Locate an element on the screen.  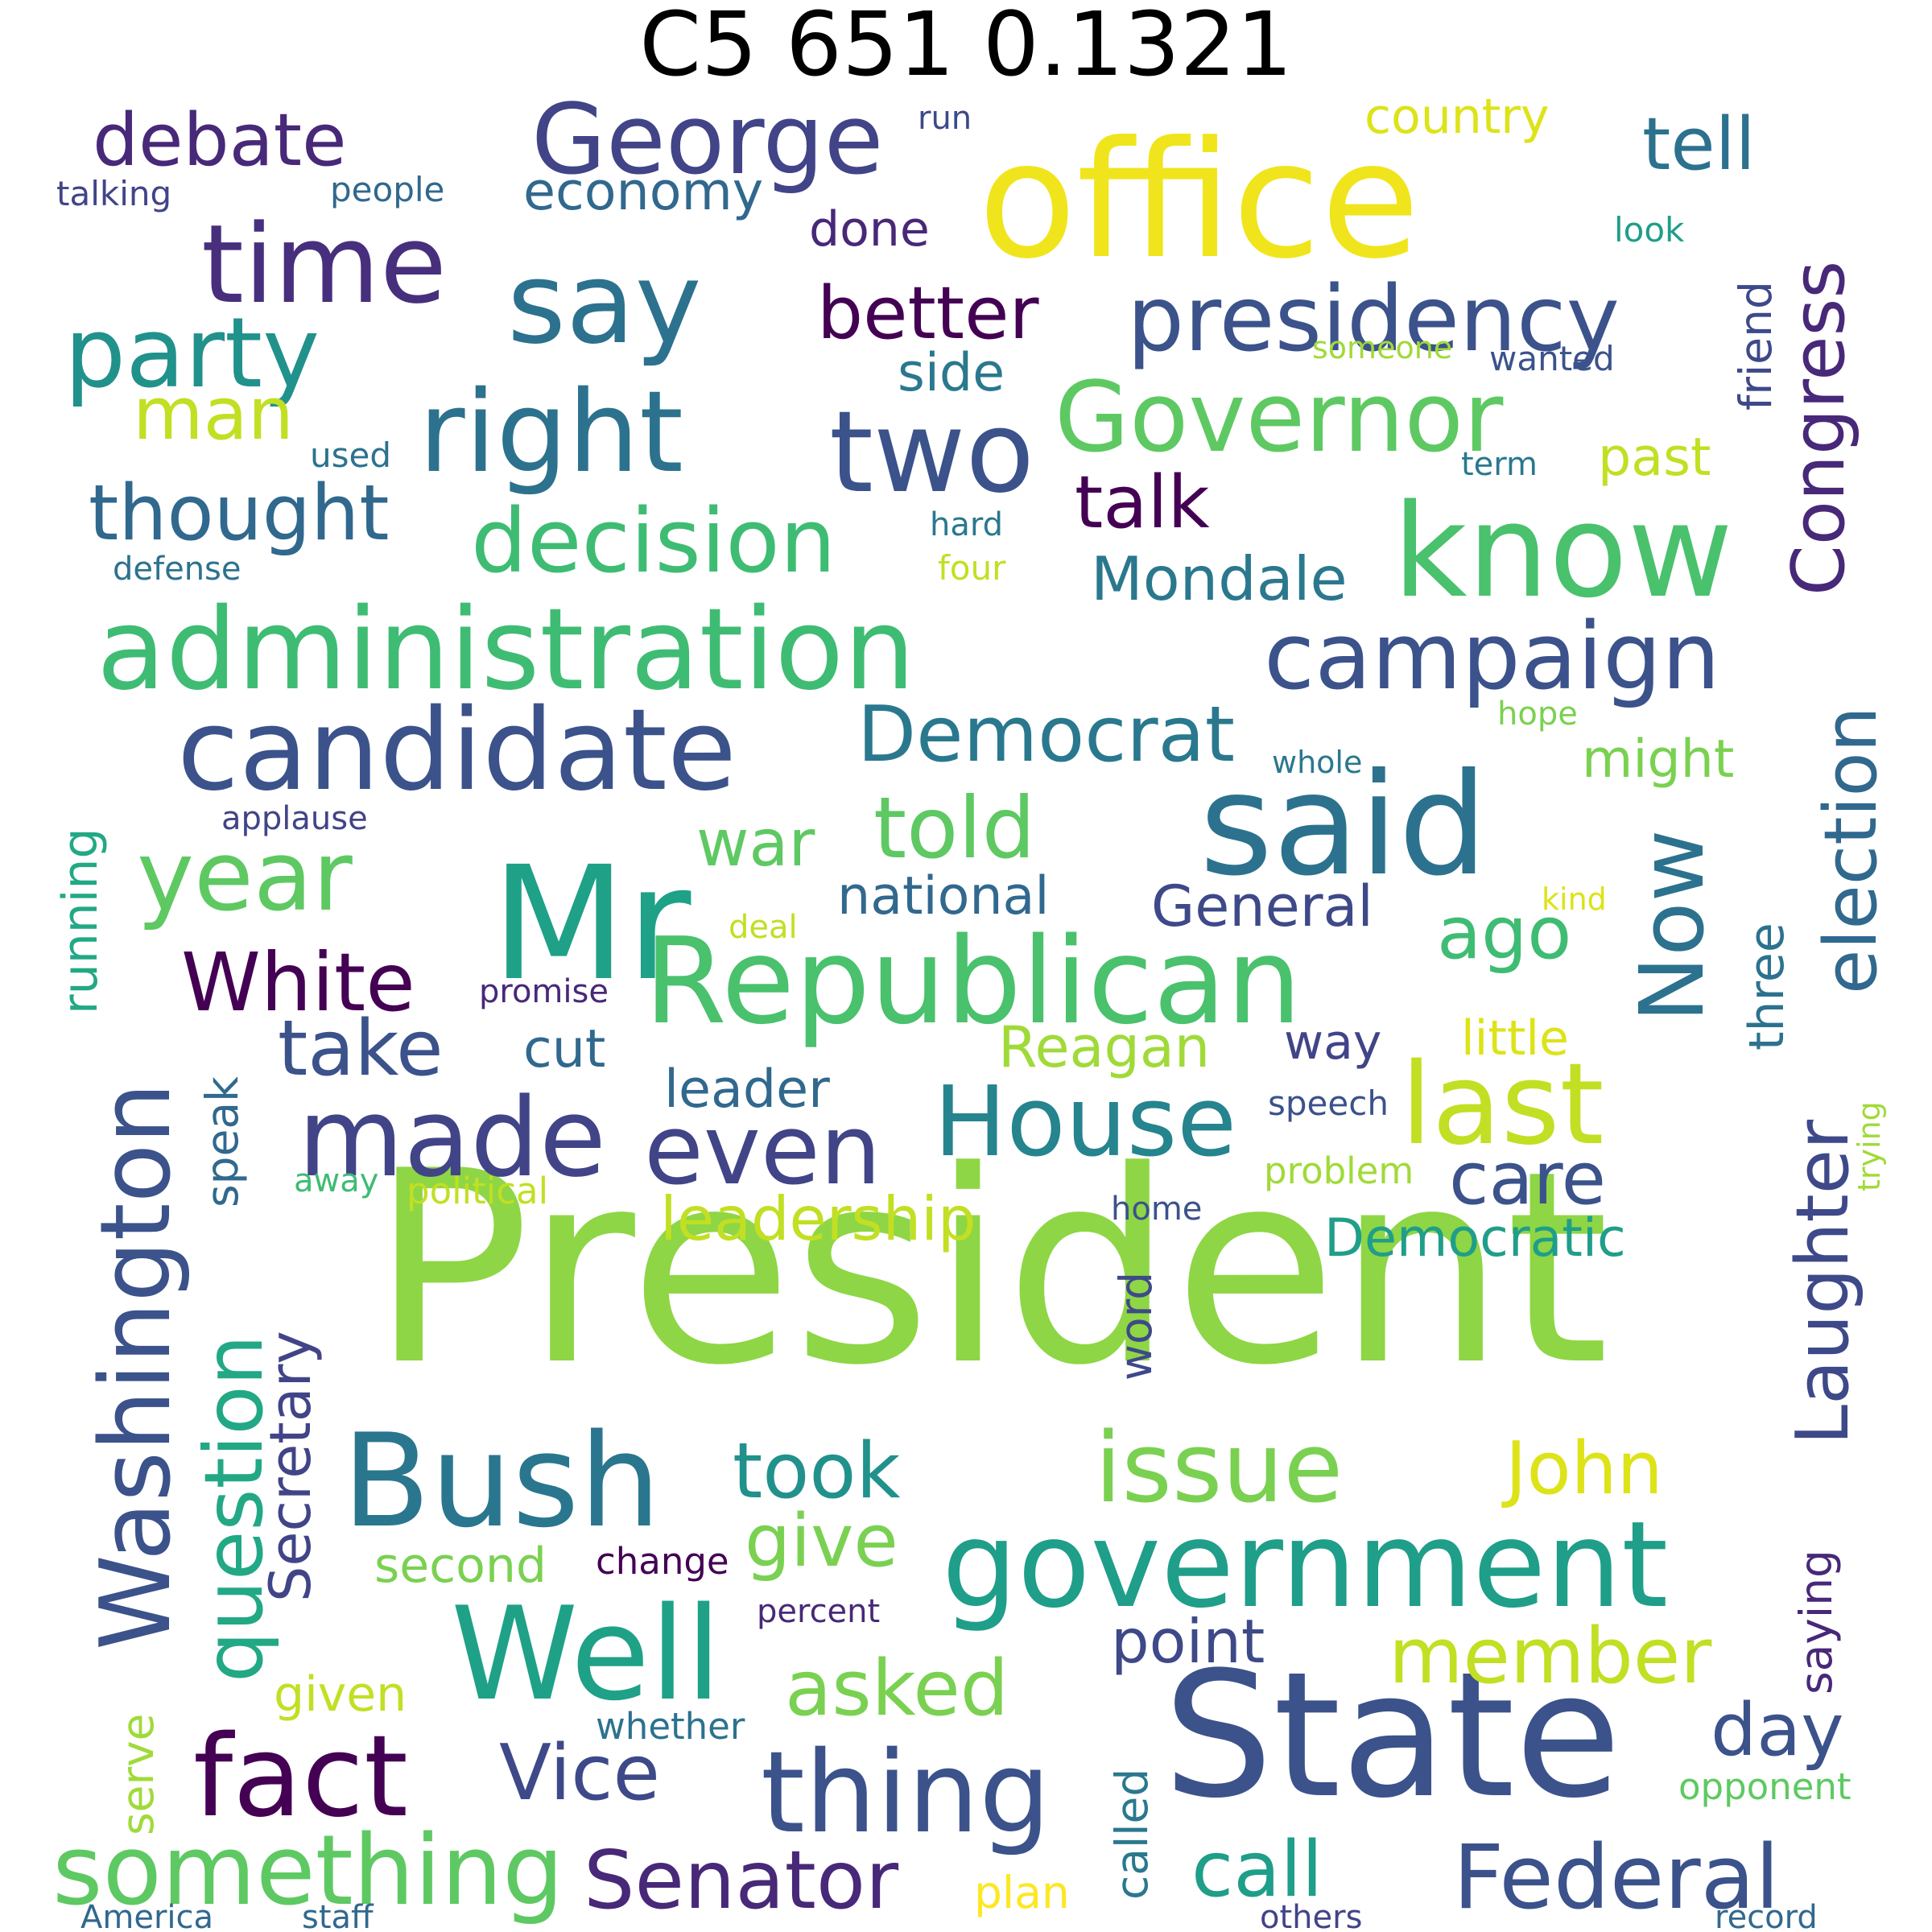
word-wanted: wanted is located at coordinates (1552, 358).